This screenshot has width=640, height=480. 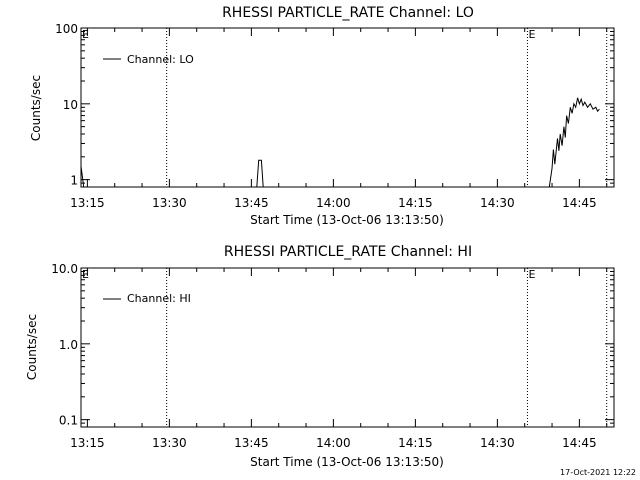 I want to click on hi-x-tick-label: 14:15, so click(x=415, y=443).